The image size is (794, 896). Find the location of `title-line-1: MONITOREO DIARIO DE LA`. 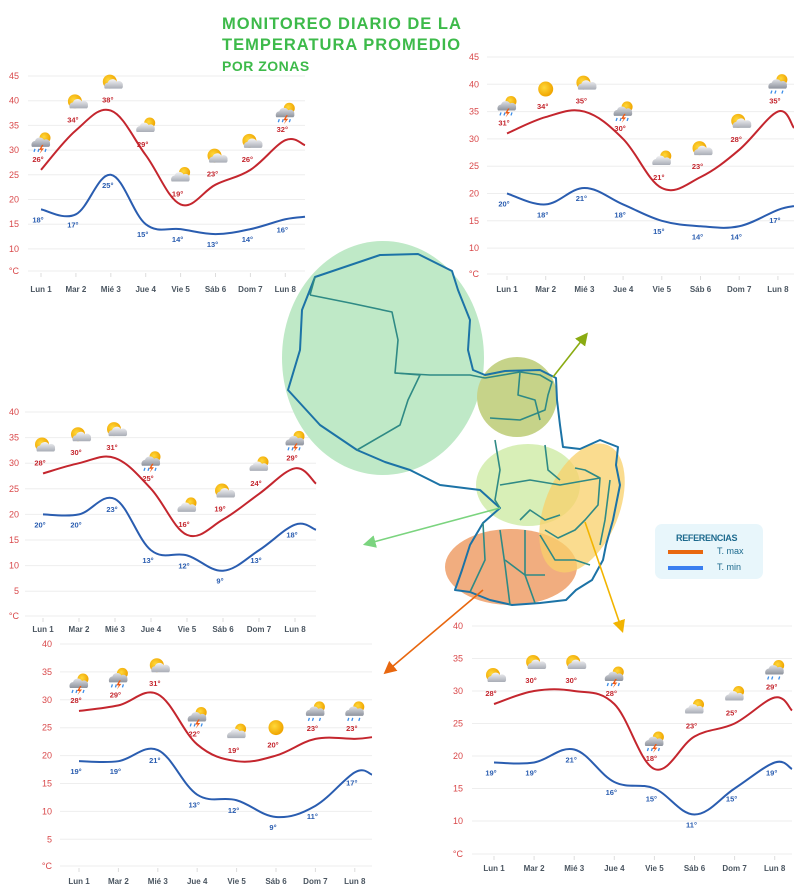

title-line-1: MONITOREO DIARIO DE LA is located at coordinates (342, 24).